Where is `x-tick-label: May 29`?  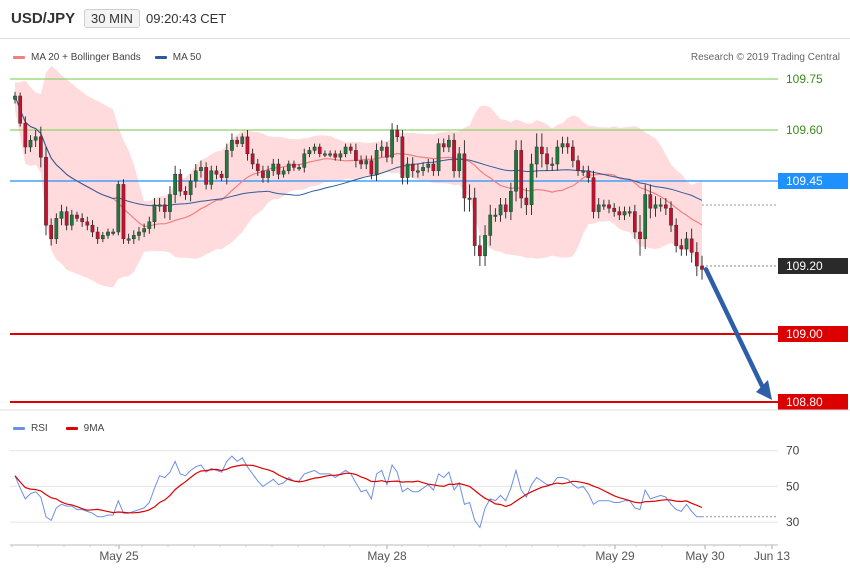
x-tick-label: May 29 is located at coordinates (615, 556).